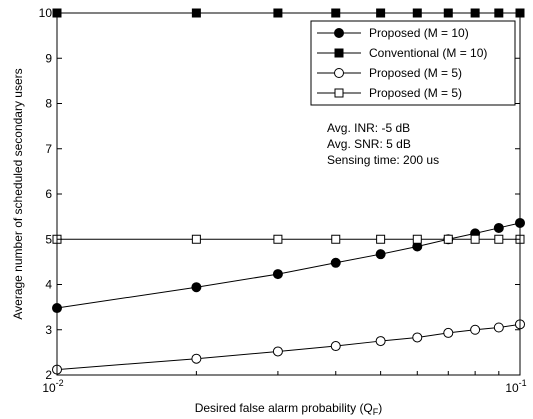 The image size is (533, 419). I want to click on y-tick-label: 3, so click(48, 330).